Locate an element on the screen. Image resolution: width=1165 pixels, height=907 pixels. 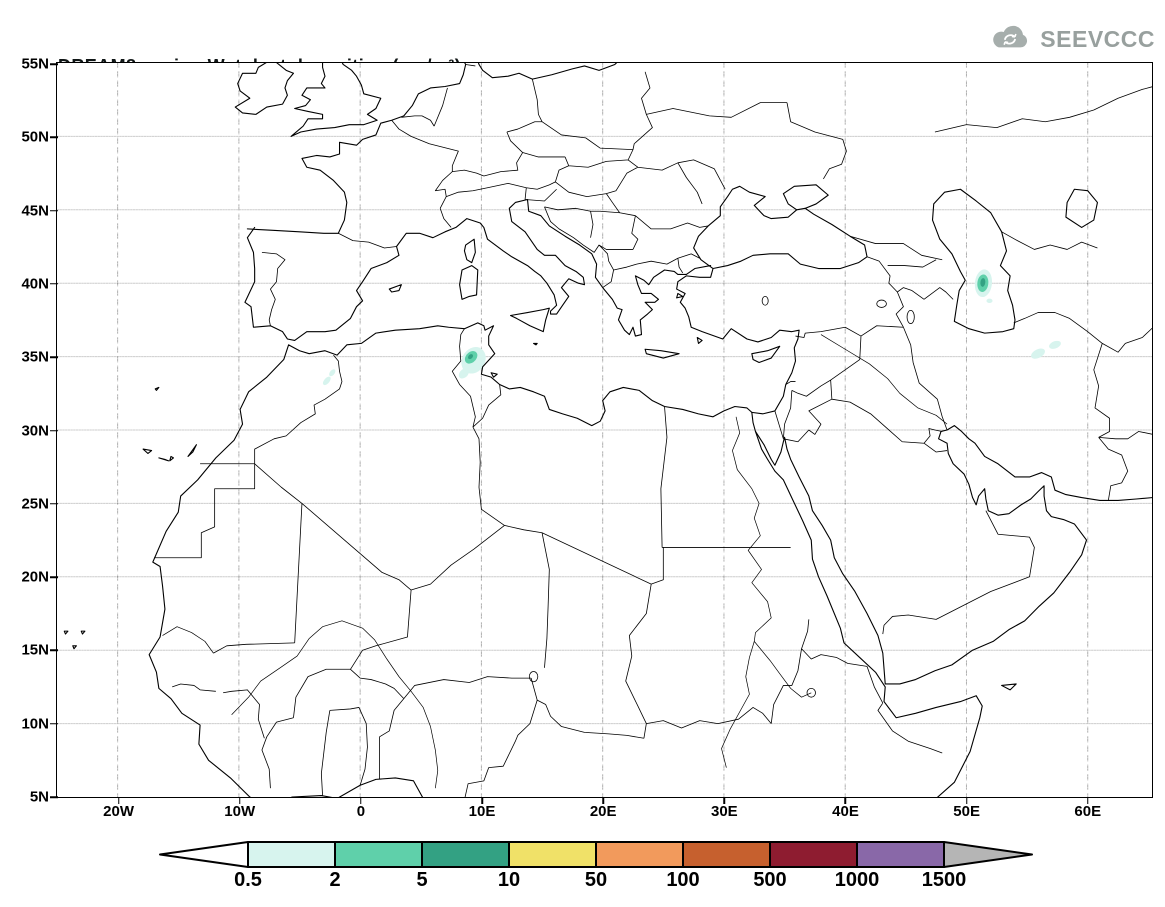
lon-tick-label: 40E is located at coordinates (845, 811).